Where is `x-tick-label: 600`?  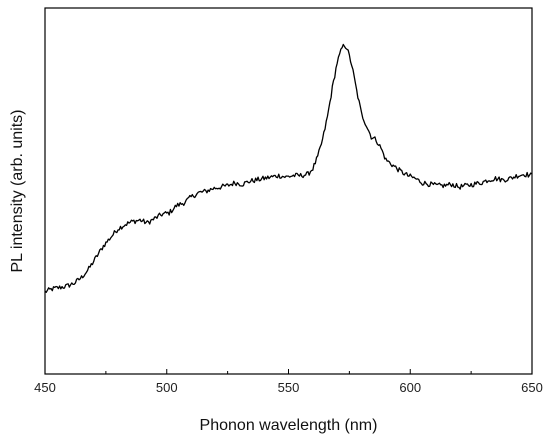
x-tick-label: 600 is located at coordinates (410, 387).